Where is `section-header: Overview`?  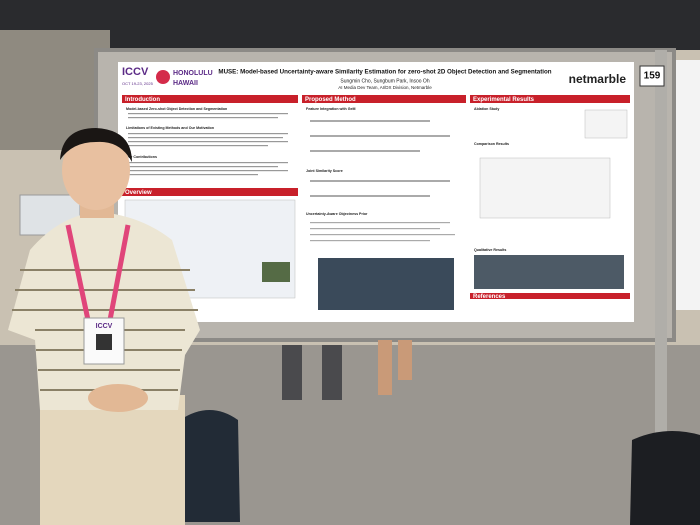
section-header: Overview is located at coordinates (138, 193).